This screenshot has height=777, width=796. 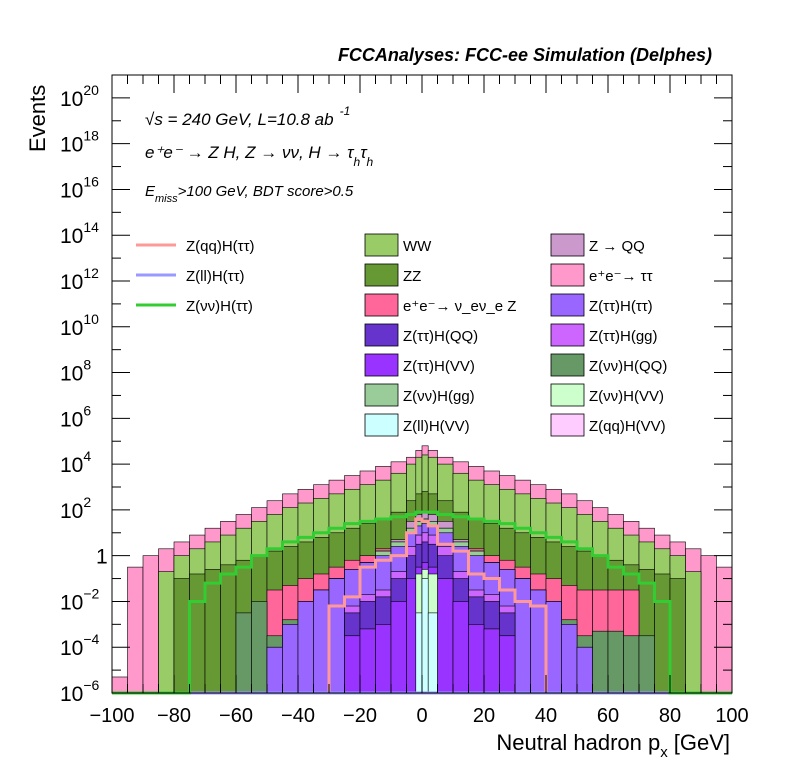 I want to click on x-tick-label: −100, so click(x=111, y=716).